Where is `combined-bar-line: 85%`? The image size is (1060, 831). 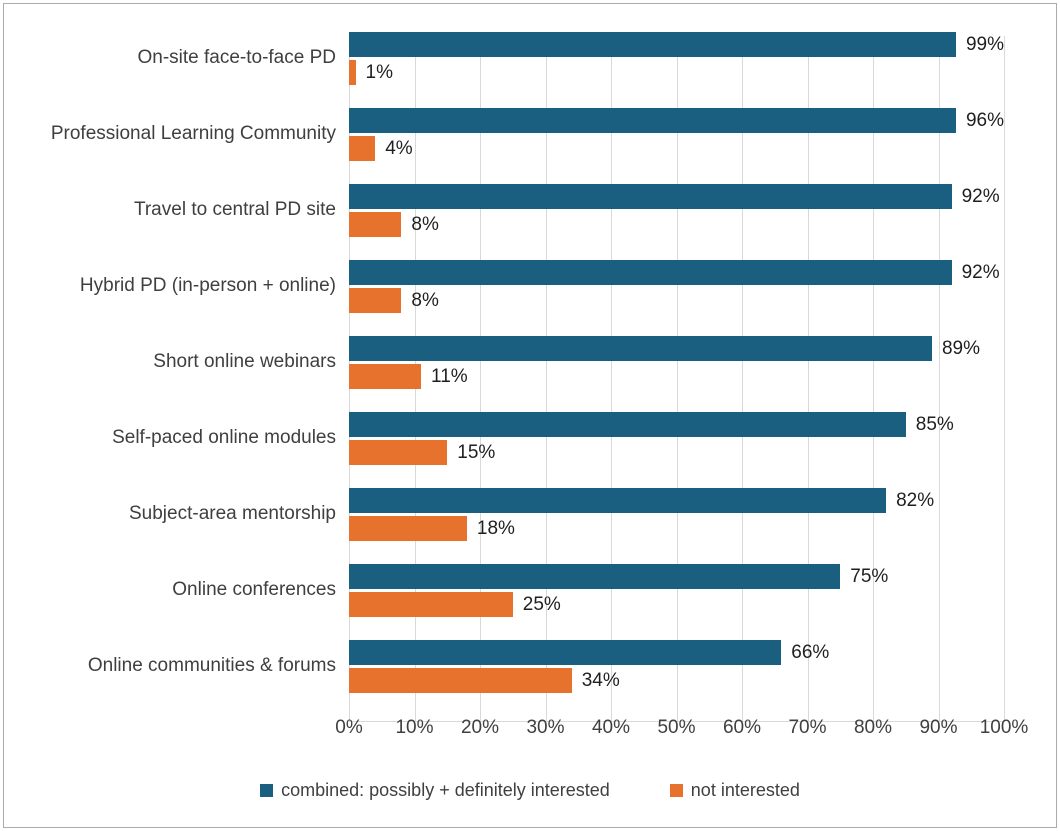 combined-bar-line: 85% is located at coordinates (676, 424).